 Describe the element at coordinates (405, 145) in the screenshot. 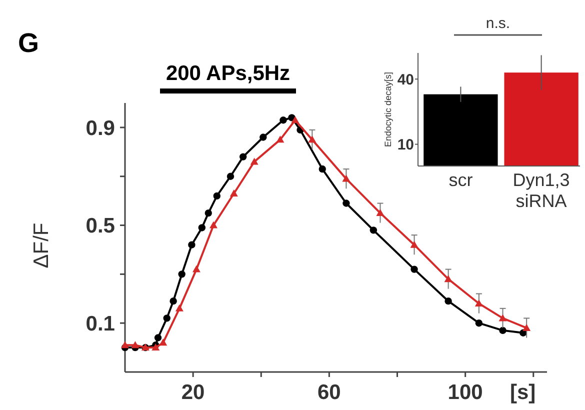

I see `y-tick-label: 10` at that location.